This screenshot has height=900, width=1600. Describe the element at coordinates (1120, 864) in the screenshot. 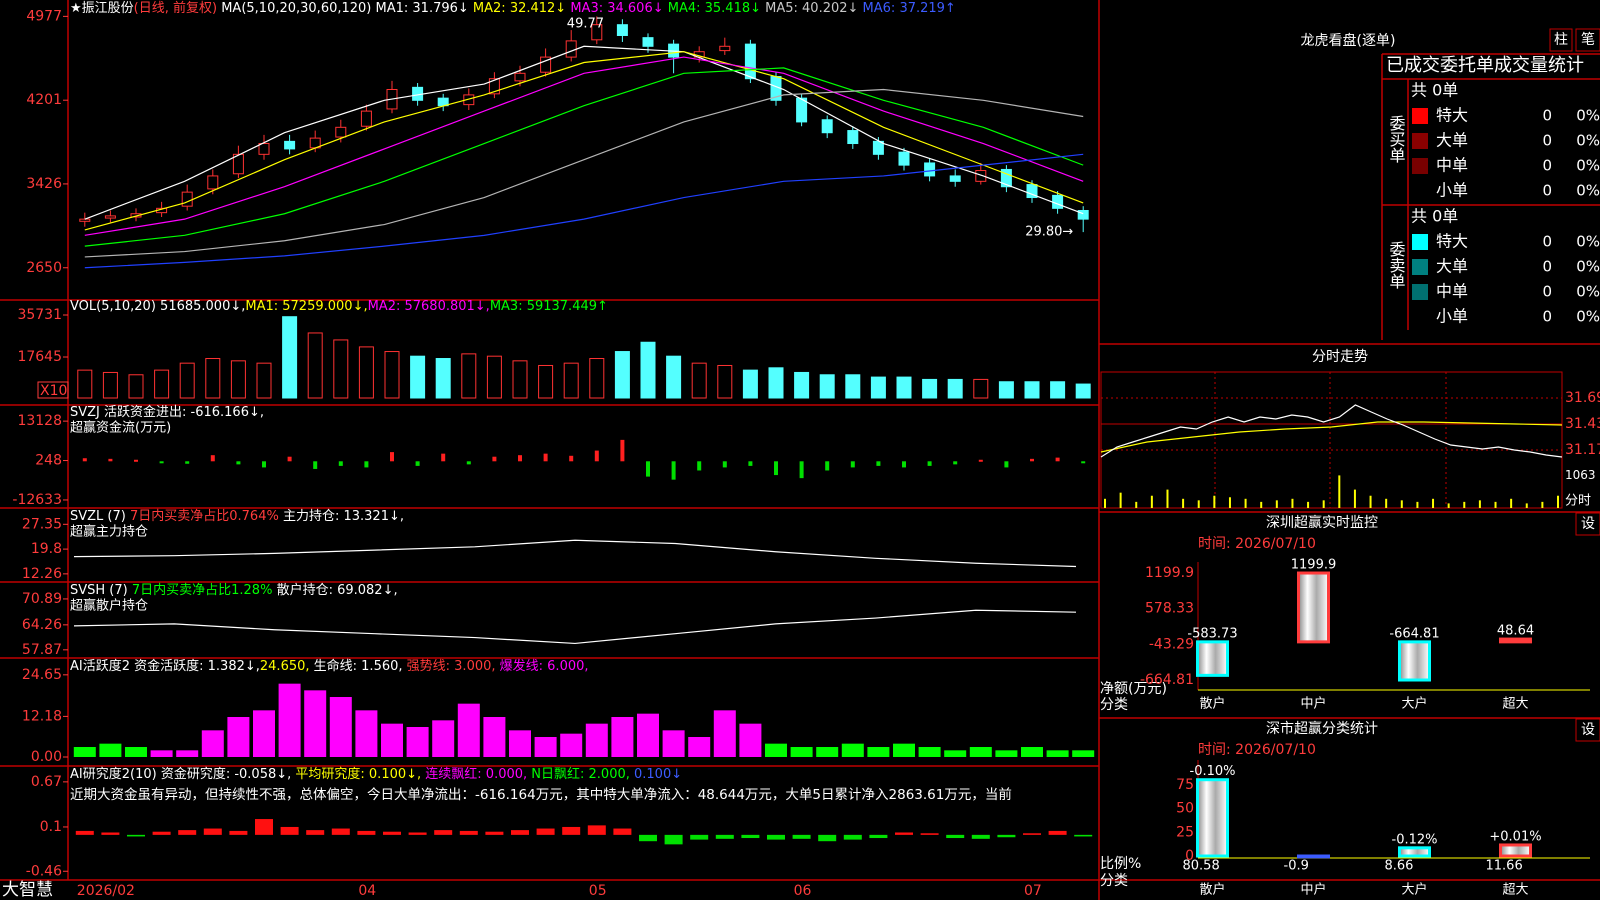

I see `axis-label: 比例%` at that location.